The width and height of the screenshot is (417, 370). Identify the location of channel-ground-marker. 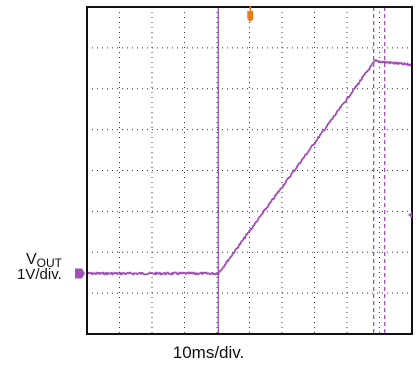
(80, 273).